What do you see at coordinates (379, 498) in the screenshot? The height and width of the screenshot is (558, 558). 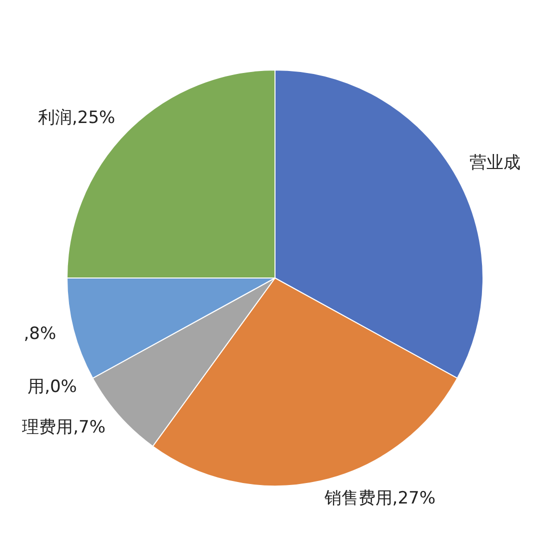 I see `slice-label: 销售费用,27%` at bounding box center [379, 498].